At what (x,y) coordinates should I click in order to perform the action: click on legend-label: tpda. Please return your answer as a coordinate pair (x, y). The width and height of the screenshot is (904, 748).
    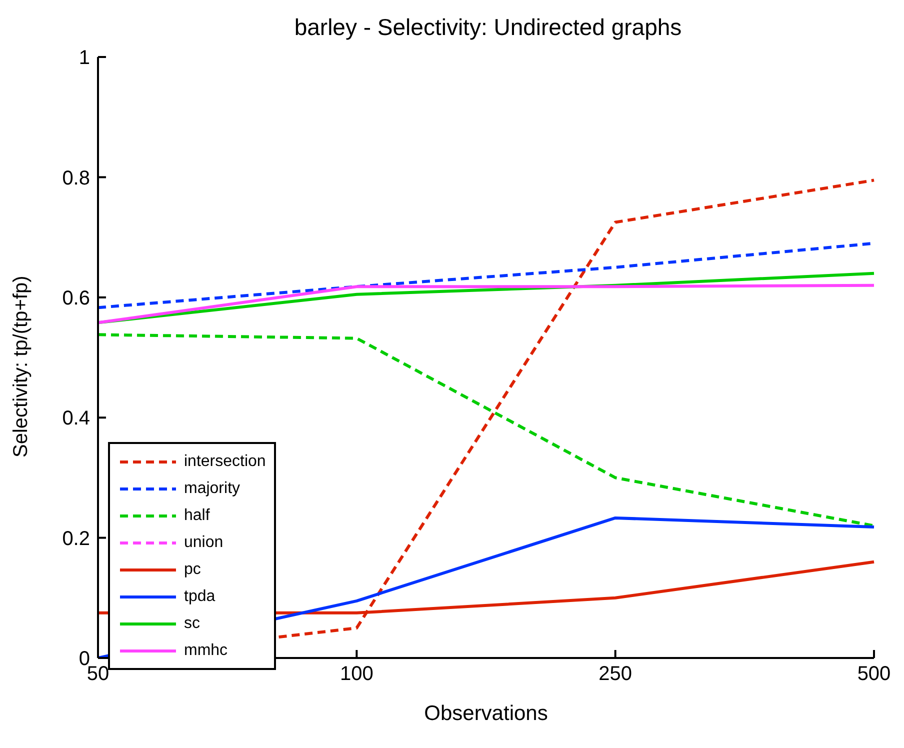
    Looking at the image, I should click on (200, 597).